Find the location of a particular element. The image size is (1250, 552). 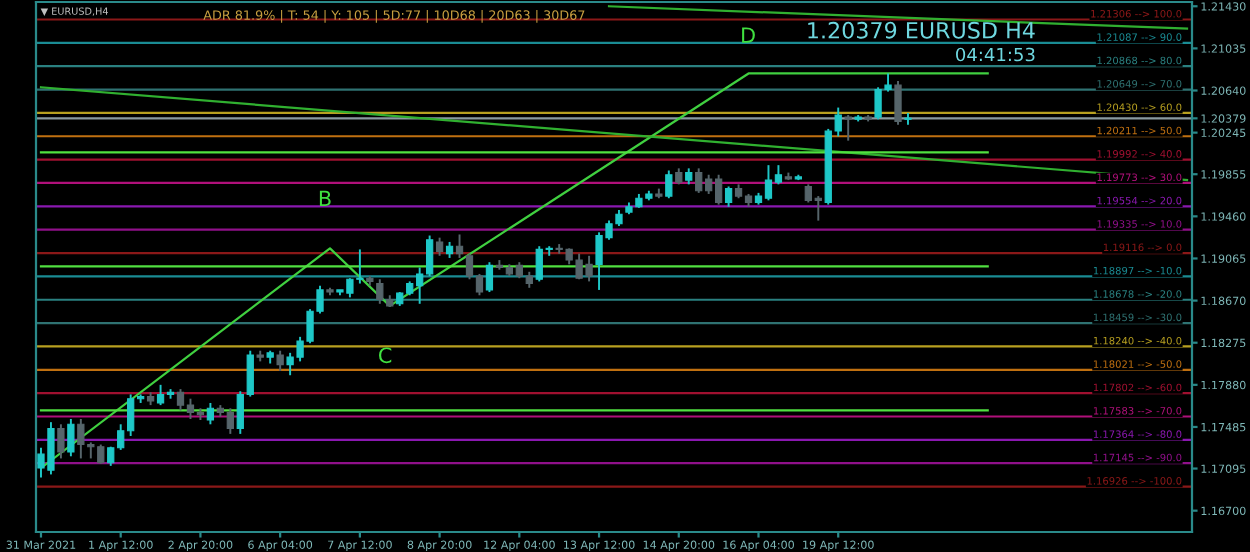

annotation: 1.20379 EURUSD H4 is located at coordinates (921, 30).